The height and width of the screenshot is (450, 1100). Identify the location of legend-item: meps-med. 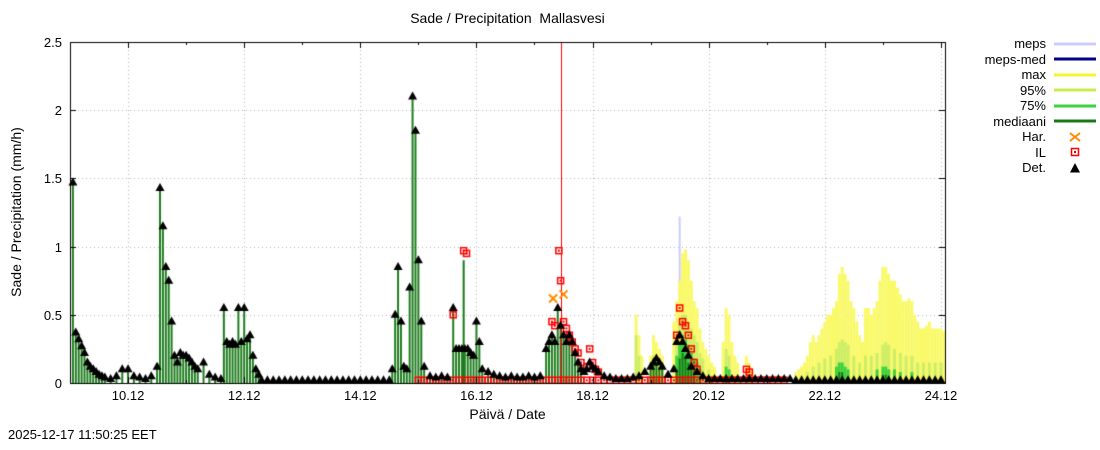
(1041, 60).